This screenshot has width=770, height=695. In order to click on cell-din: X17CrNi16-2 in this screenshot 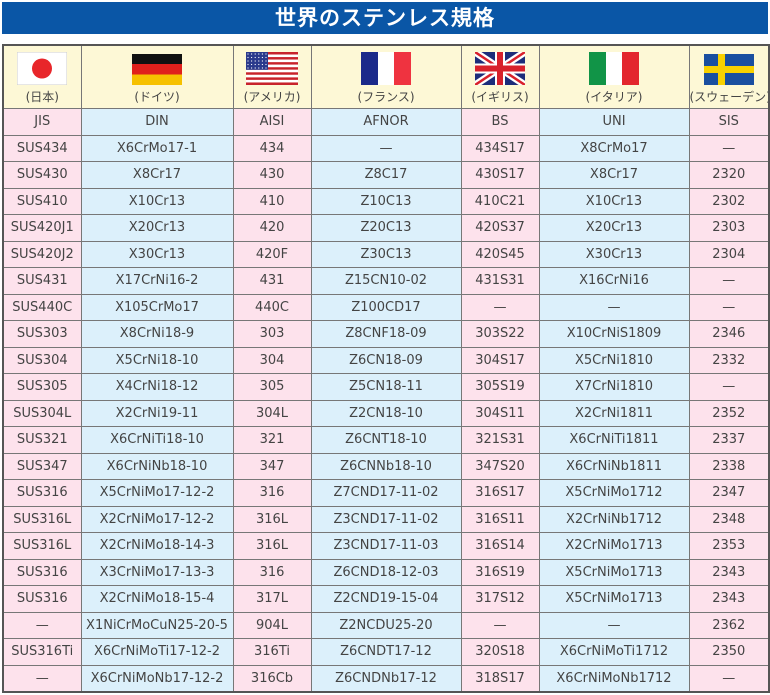, I will do `click(157, 281)`.